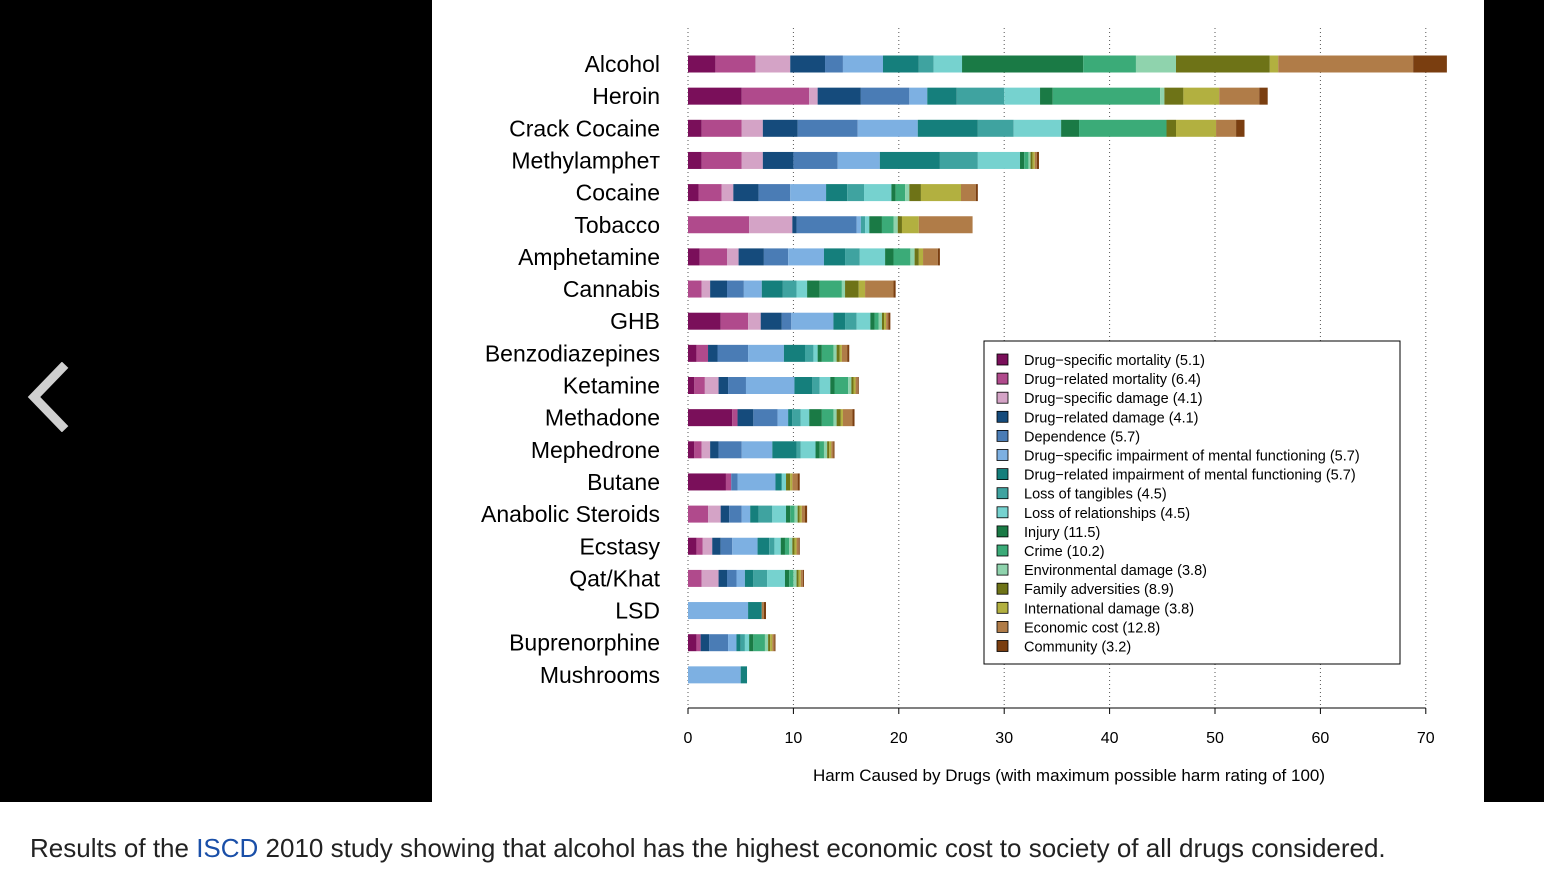 This screenshot has width=1544, height=878. Describe the element at coordinates (1092, 628) in the screenshot. I see `legend-entry: Economic cost (12.8)` at that location.